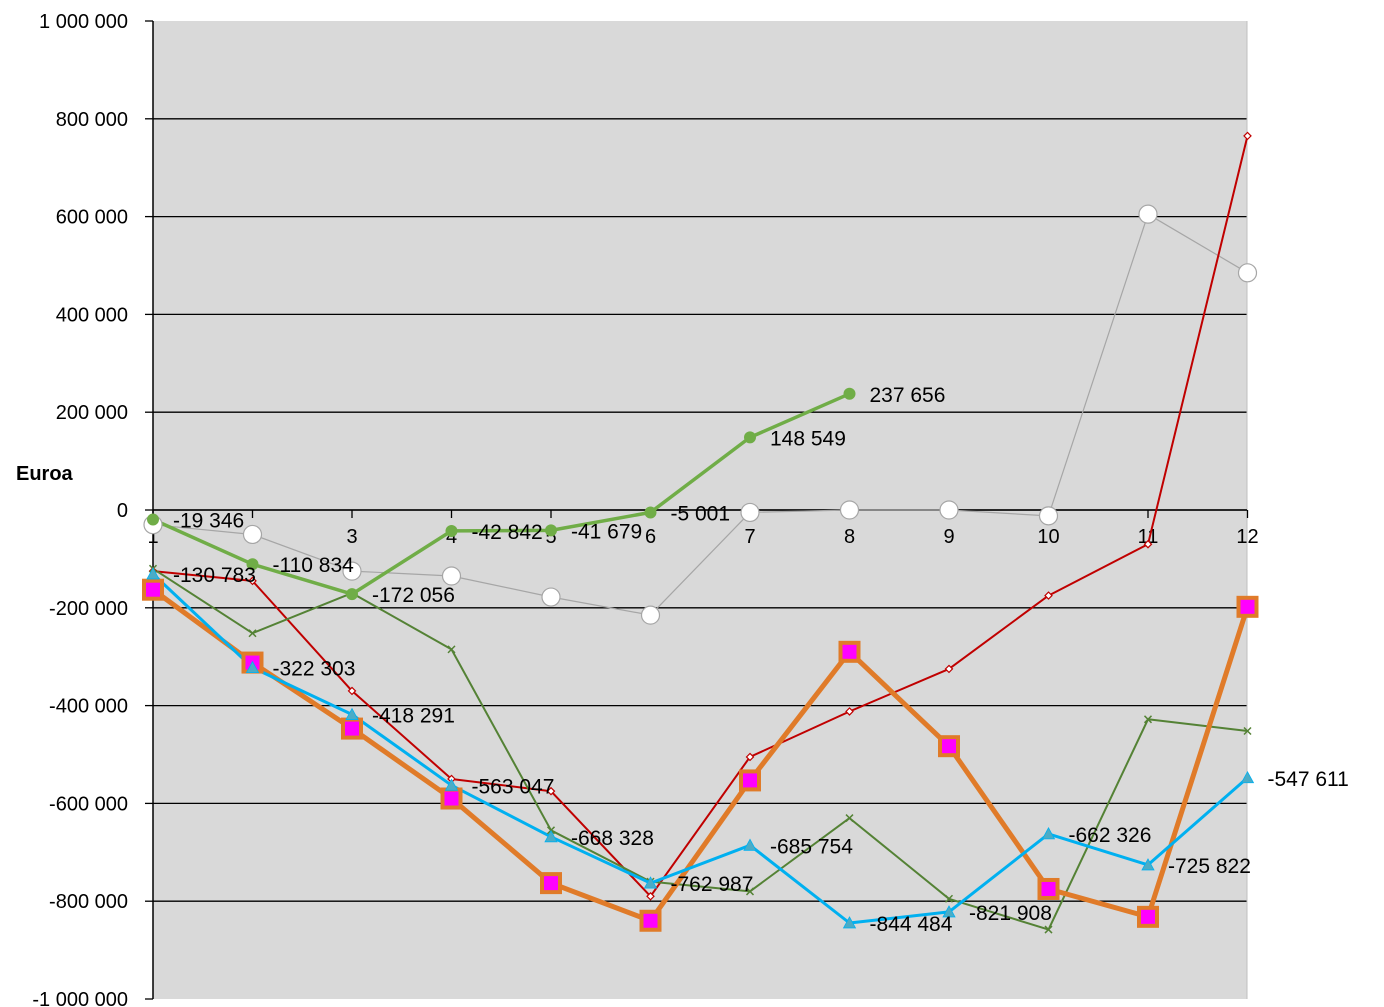 Image resolution: width=1384 pixels, height=1007 pixels. Describe the element at coordinates (314, 669) in the screenshot. I see `data-label: -322 303` at that location.